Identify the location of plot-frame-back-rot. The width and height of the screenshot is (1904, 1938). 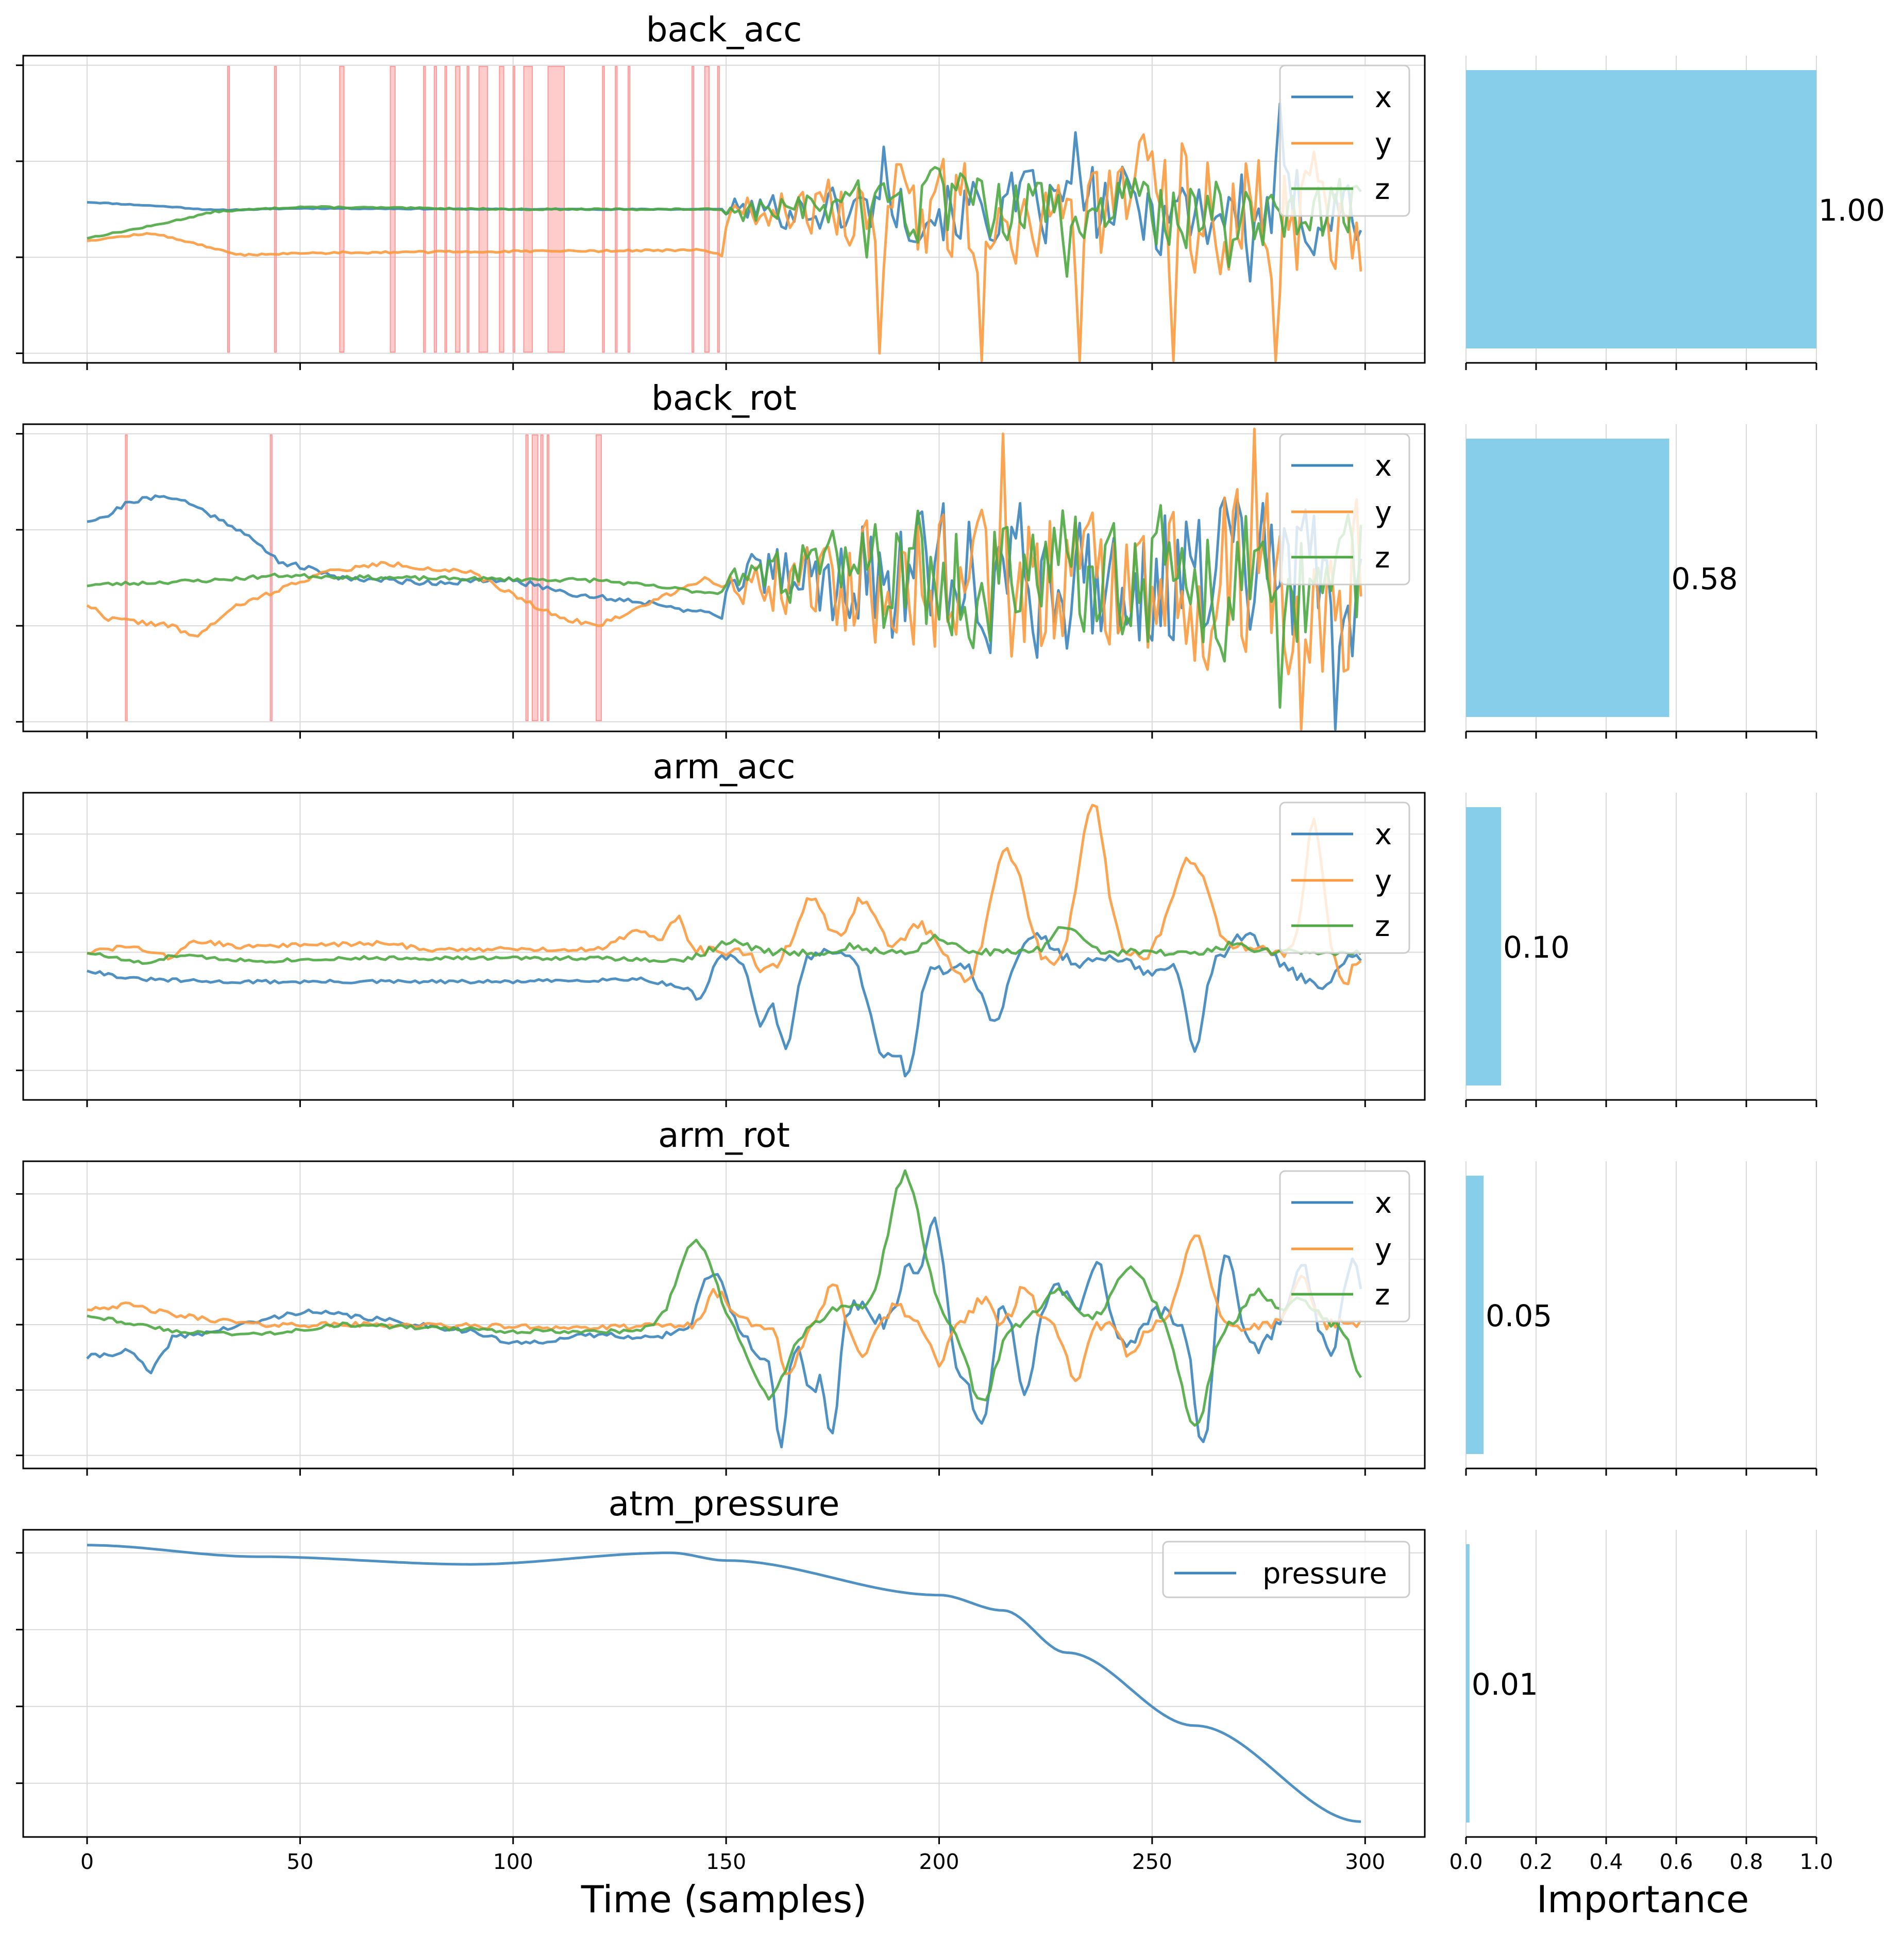
(724, 577).